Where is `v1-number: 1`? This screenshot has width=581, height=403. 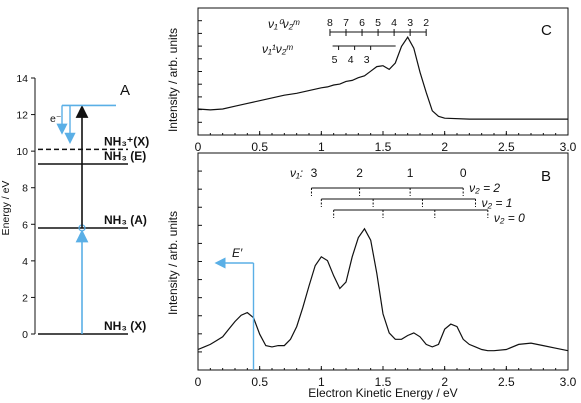
v1-number: 1 is located at coordinates (410, 173).